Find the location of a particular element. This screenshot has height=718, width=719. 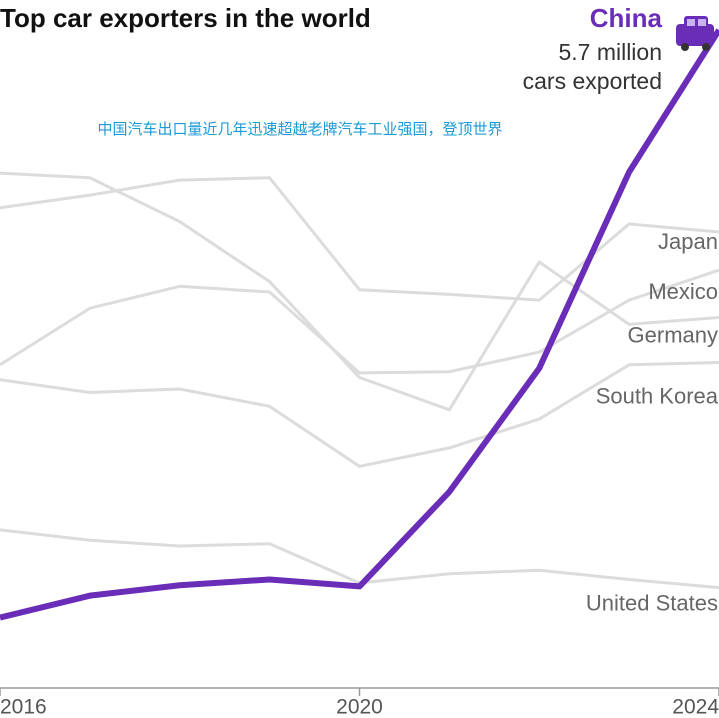

x-tick-label: 2016 is located at coordinates (23, 707).